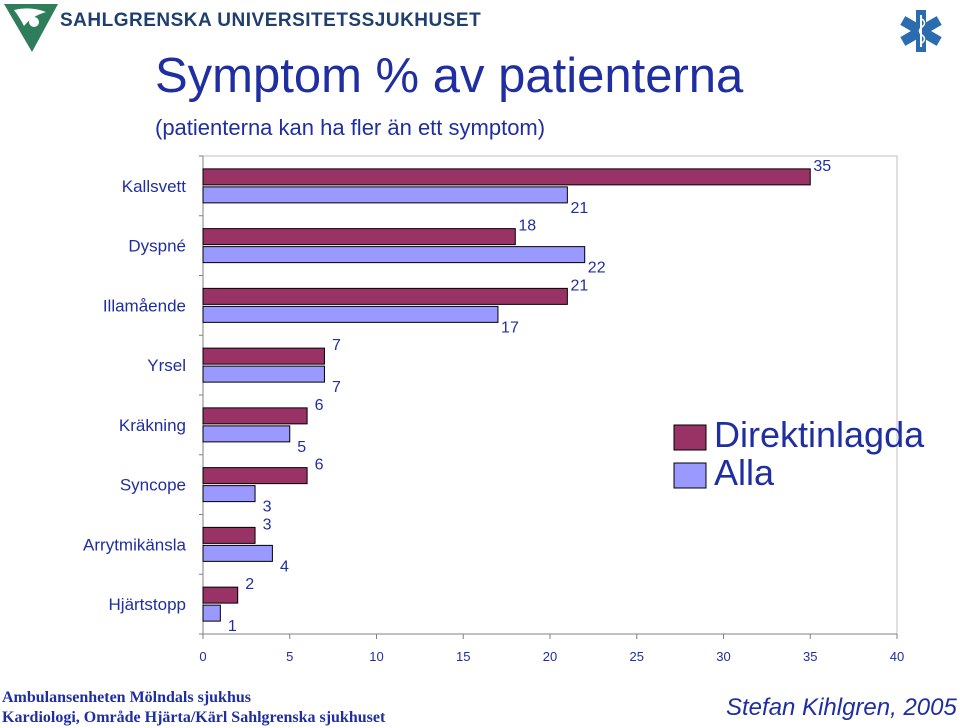  Describe the element at coordinates (723, 656) in the screenshot. I see `x-tick-label: 30` at that location.